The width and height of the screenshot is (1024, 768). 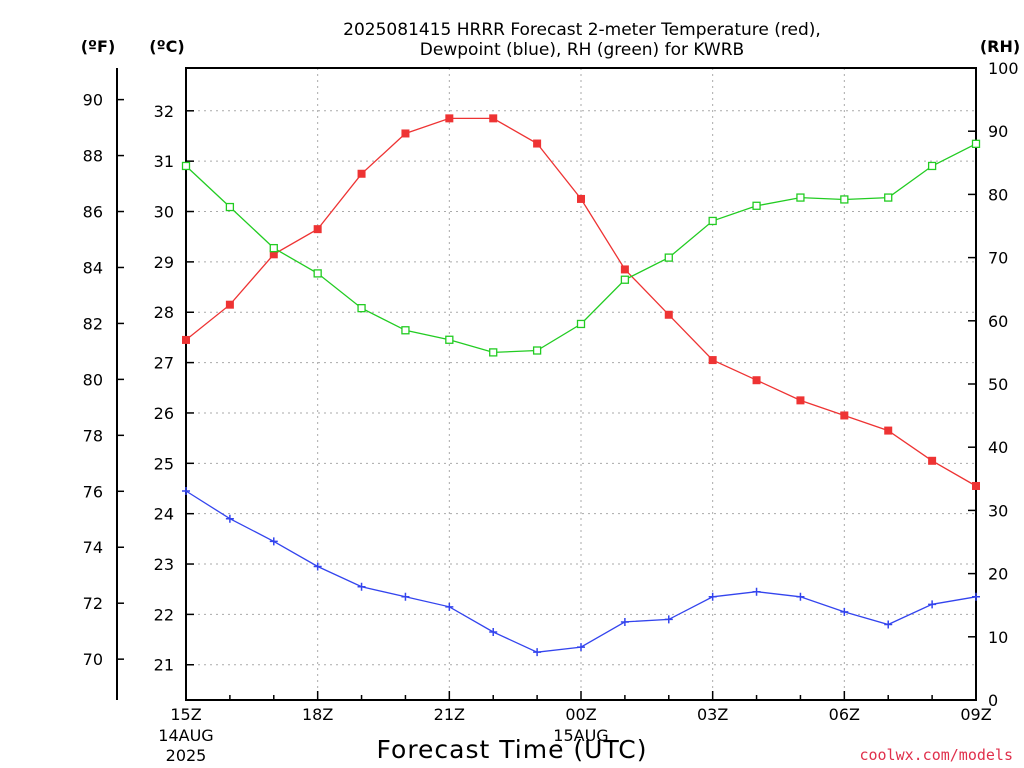 I want to click on rh-tick-label: 80, so click(x=998, y=194).